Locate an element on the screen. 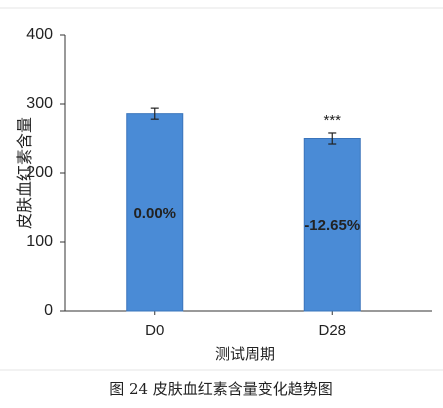  x-tick-label: D0 is located at coordinates (154, 330).